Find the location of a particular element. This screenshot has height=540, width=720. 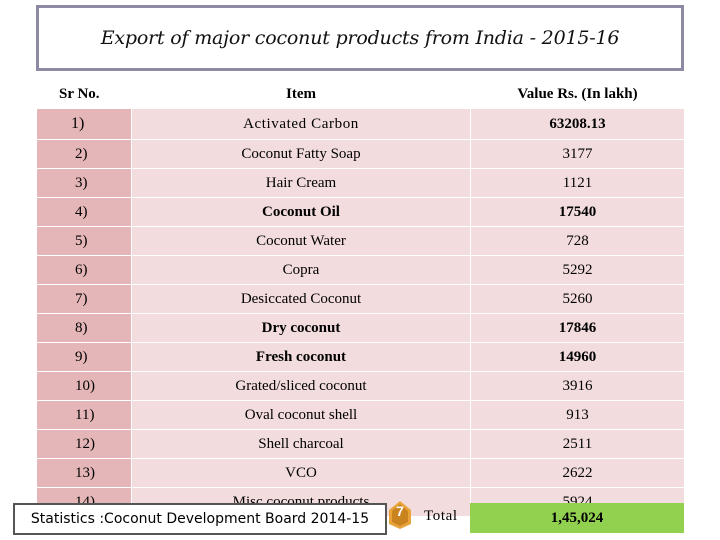

table-header-row: Sr No. Item Value Rs. (In lakh) is located at coordinates (360, 94).